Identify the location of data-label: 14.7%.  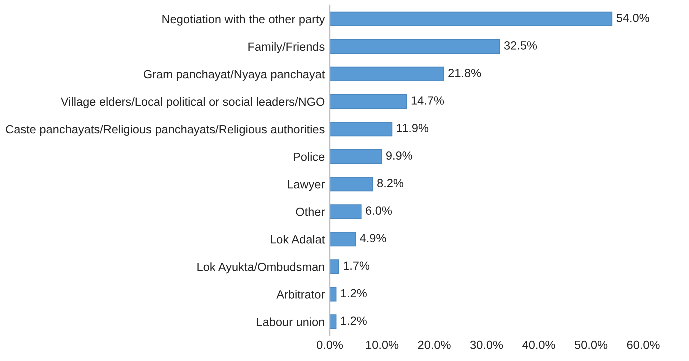
(428, 100).